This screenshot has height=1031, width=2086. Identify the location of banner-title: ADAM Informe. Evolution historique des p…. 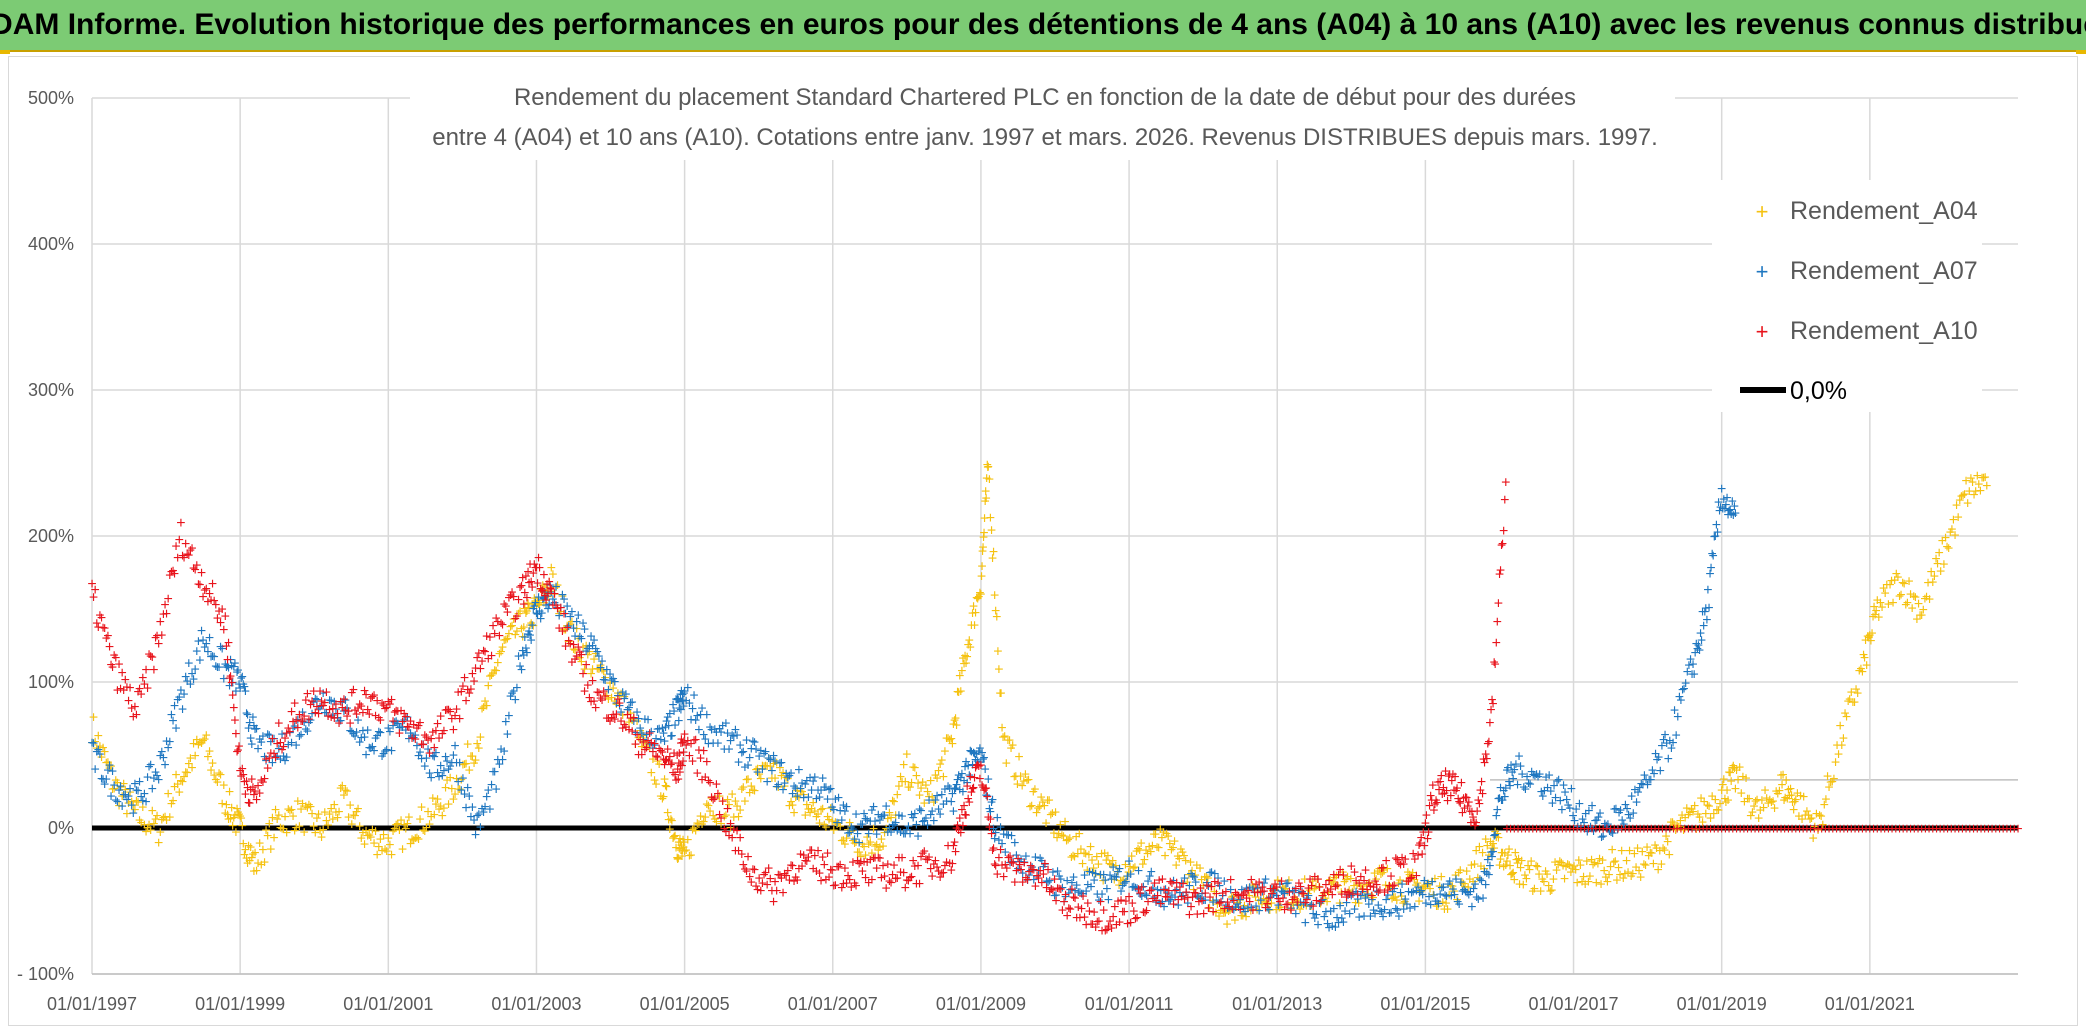
(1043, 24).